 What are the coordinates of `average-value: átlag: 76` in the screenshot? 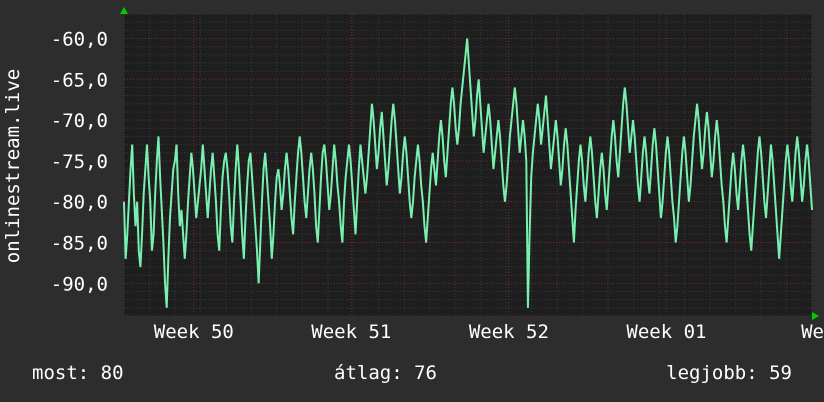 It's located at (385, 373).